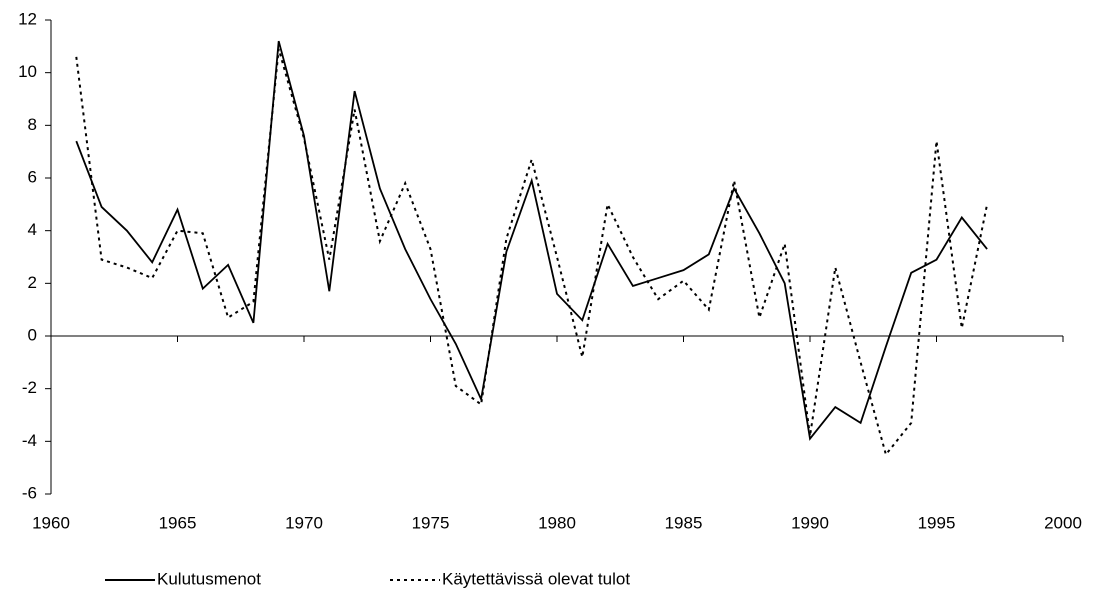  Describe the element at coordinates (178, 522) in the screenshot. I see `x-tick-label: 1965` at that location.